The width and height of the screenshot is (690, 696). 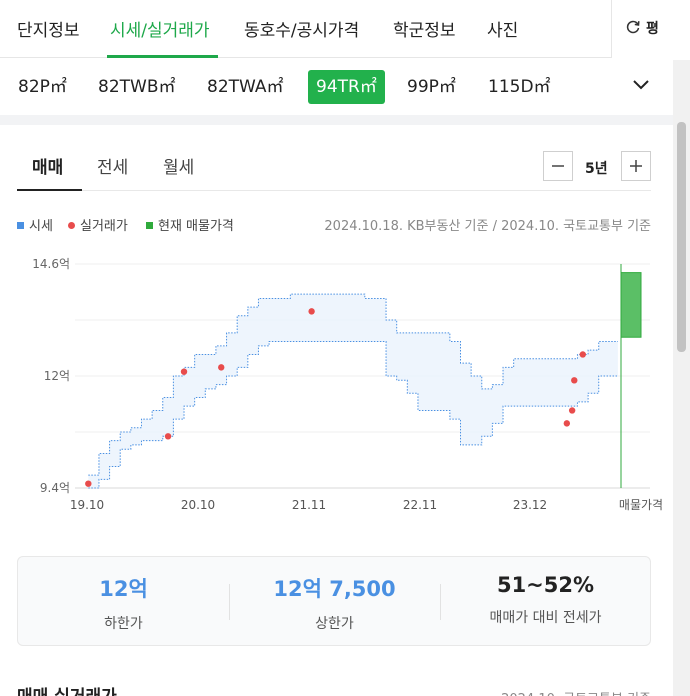 I want to click on legend-label: 현재 매물가격, so click(x=196, y=226).